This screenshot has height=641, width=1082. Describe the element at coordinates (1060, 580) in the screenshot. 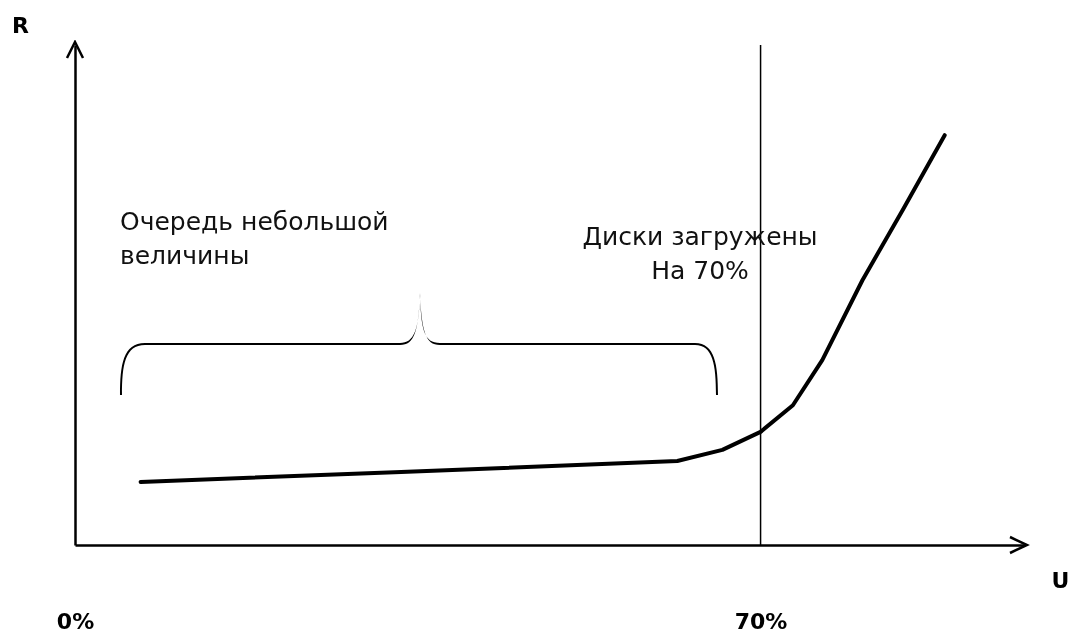

I see `x-axis-title: U` at that location.